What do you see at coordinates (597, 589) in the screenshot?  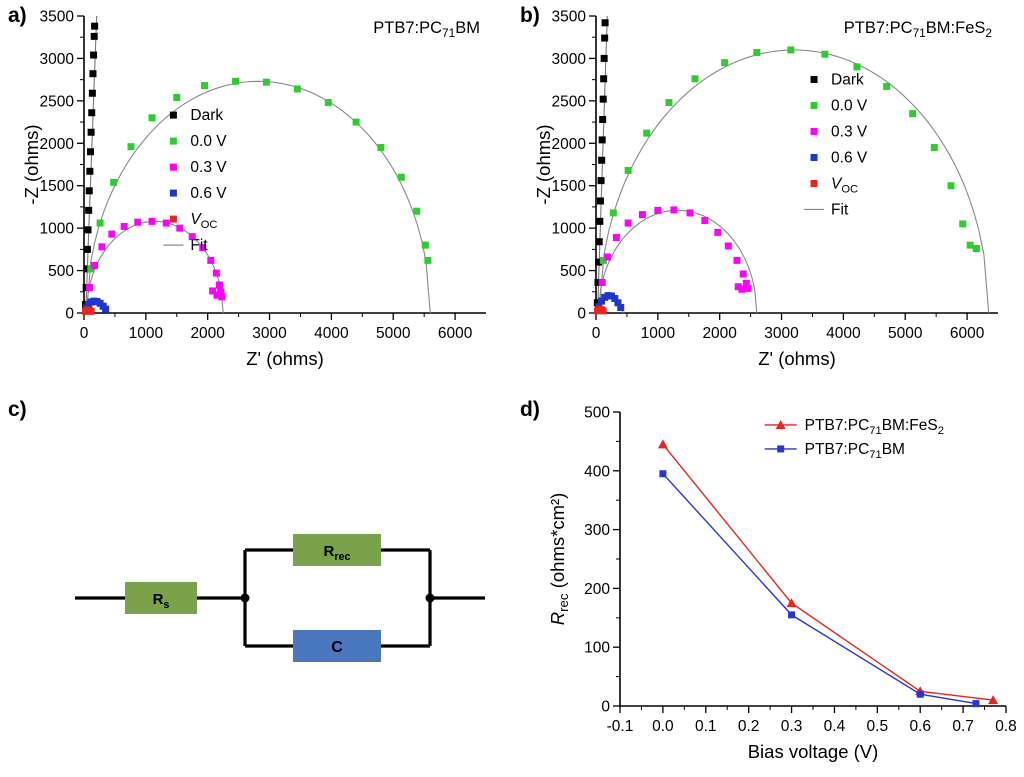 I see `svg-text: 200` at bounding box center [597, 589].